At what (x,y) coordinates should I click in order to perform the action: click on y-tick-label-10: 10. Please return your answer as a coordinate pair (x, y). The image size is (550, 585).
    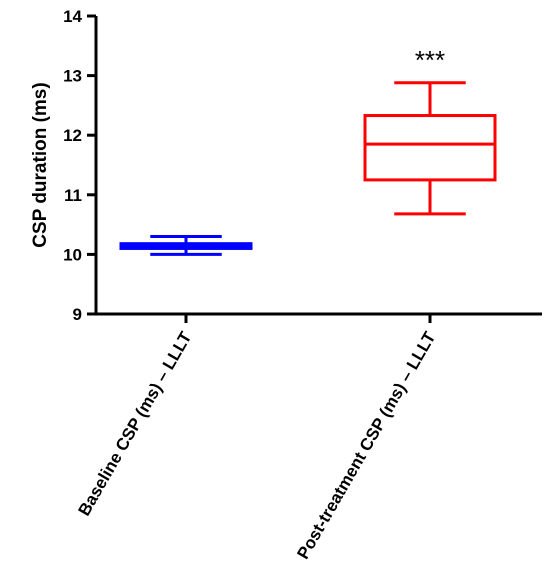
    Looking at the image, I should click on (72, 254).